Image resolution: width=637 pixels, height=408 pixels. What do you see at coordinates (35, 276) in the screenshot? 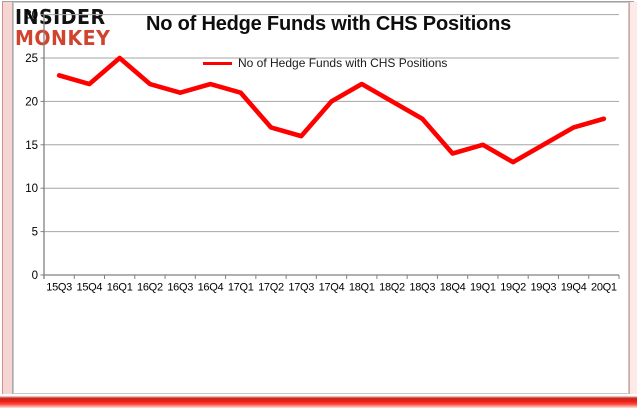
I see `y-tick-label: 0` at bounding box center [35, 276].